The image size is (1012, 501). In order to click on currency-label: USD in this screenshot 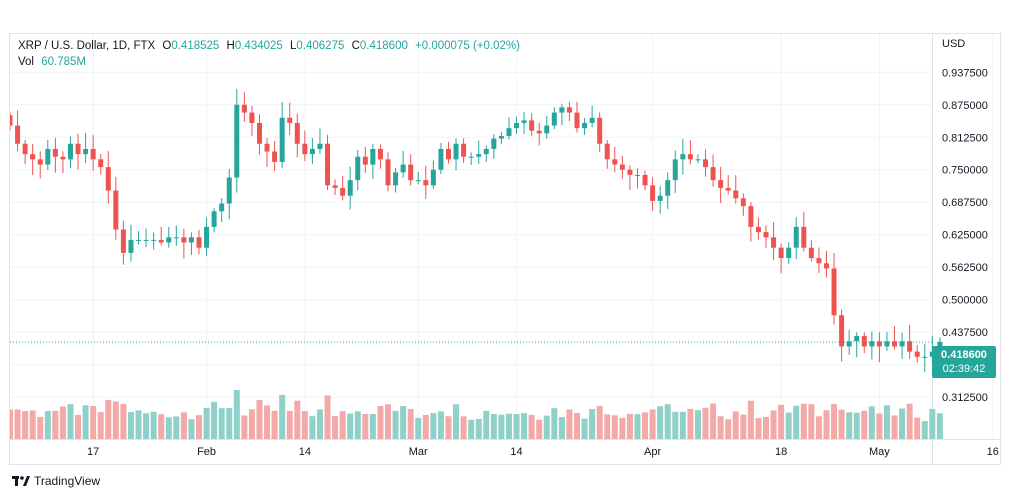, I will do `click(954, 44)`.